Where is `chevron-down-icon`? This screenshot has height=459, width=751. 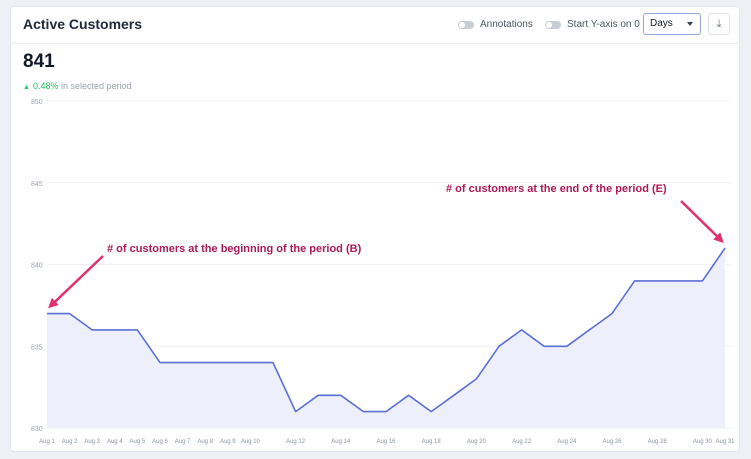 chevron-down-icon is located at coordinates (690, 24).